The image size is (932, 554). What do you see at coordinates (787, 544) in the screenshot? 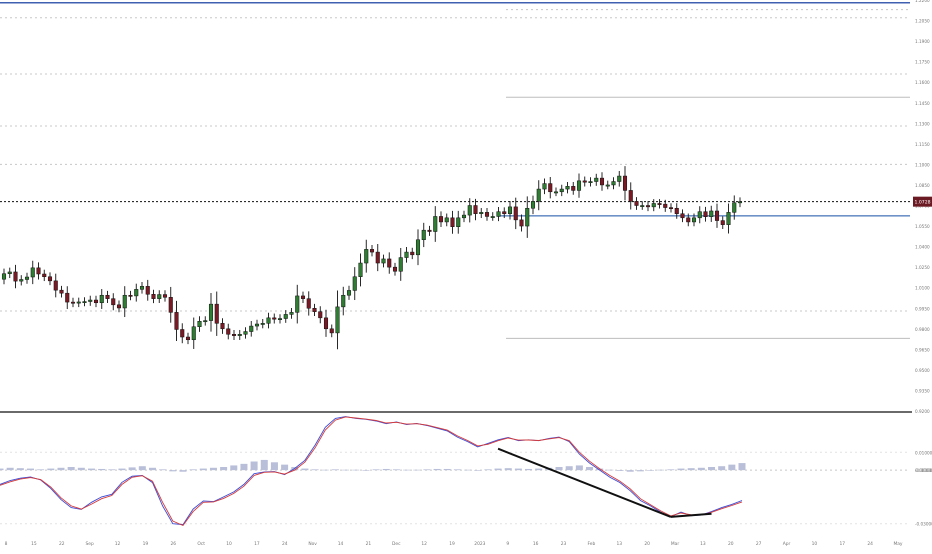
I see `x-tick-label: Apr` at bounding box center [787, 544].